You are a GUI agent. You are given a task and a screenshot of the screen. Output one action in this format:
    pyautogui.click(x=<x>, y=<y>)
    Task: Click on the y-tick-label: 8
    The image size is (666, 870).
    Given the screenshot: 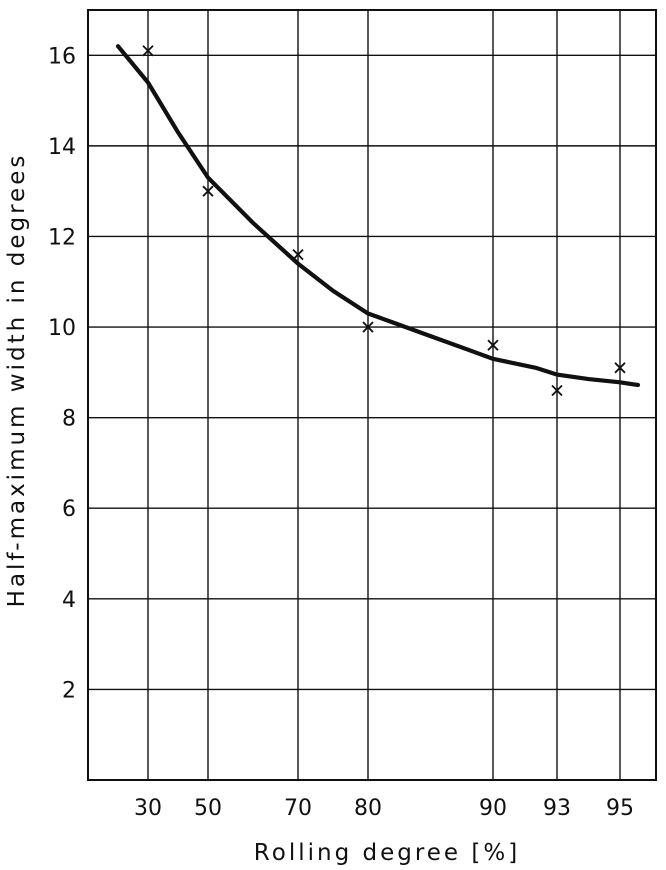 What is the action you would take?
    pyautogui.click(x=69, y=419)
    